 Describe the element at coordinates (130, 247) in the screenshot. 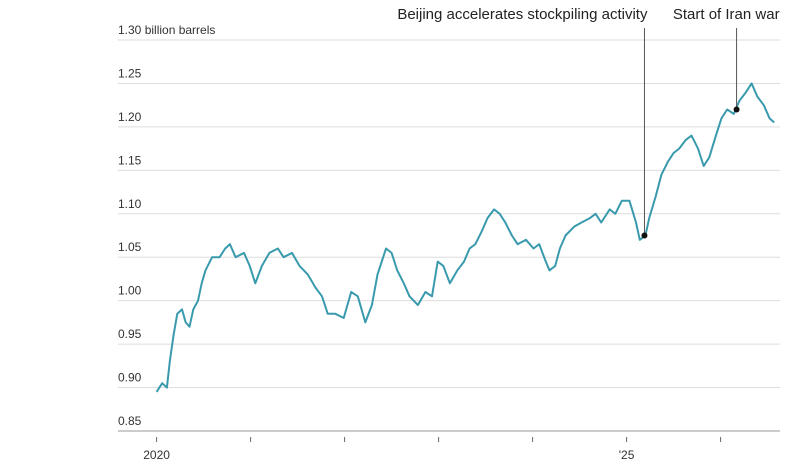

I see `y-tick-label: 1.05` at that location.